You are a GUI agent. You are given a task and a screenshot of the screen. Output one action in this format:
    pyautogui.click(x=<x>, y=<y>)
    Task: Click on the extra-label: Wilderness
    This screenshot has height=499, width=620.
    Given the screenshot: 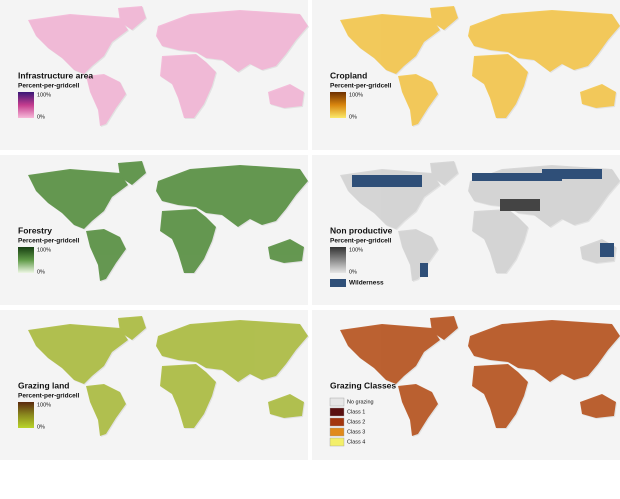 What is the action you would take?
    pyautogui.click(x=366, y=283)
    